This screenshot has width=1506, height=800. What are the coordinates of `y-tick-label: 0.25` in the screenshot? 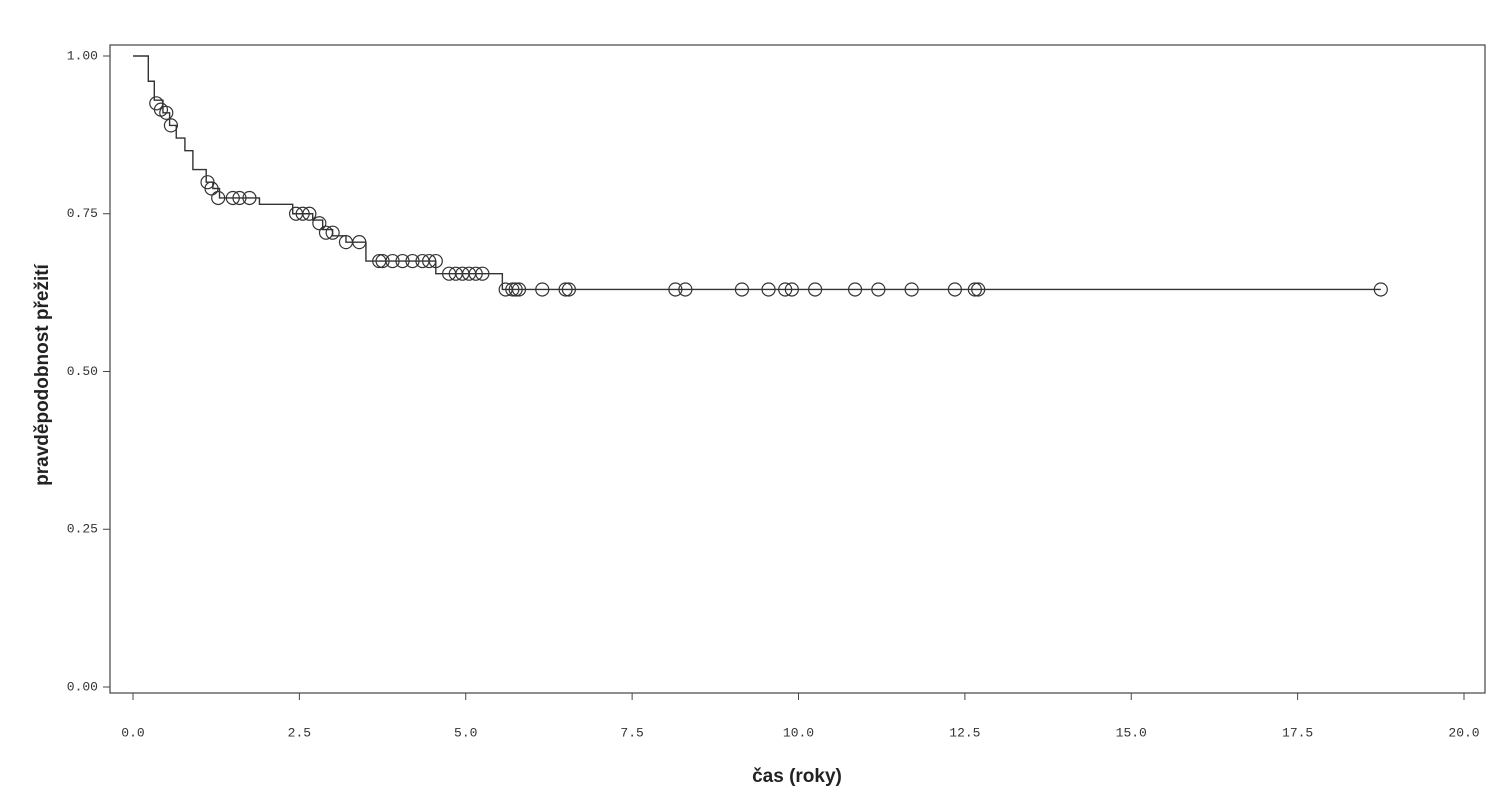 It's located at (82, 529).